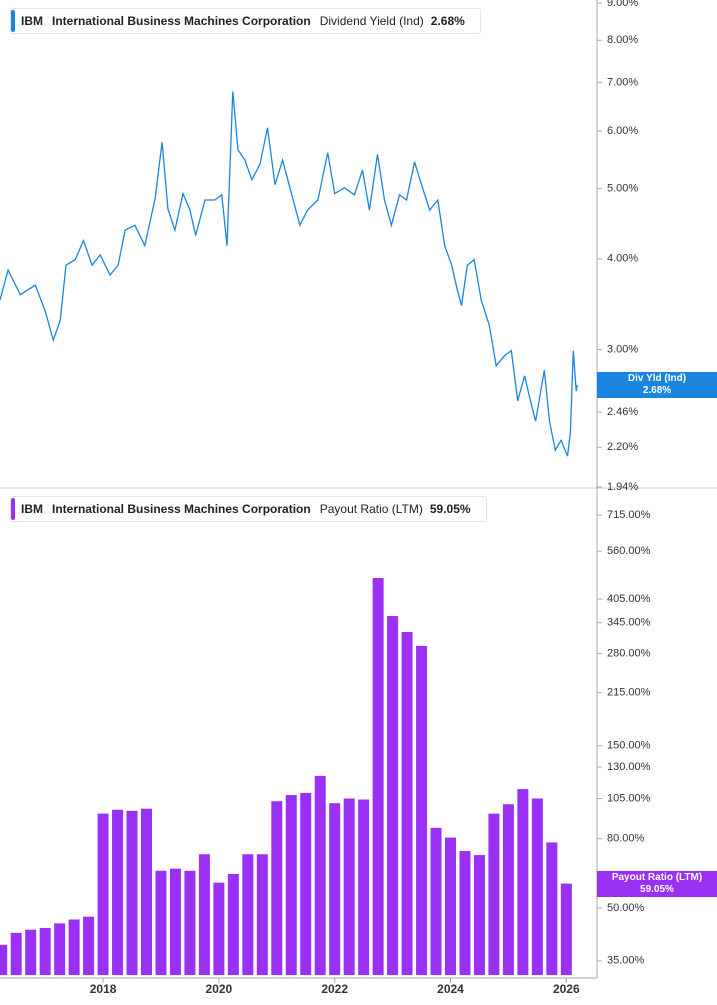 The image size is (717, 1005). Describe the element at coordinates (629, 693) in the screenshot. I see `y-tick-label: 215.00%` at that location.